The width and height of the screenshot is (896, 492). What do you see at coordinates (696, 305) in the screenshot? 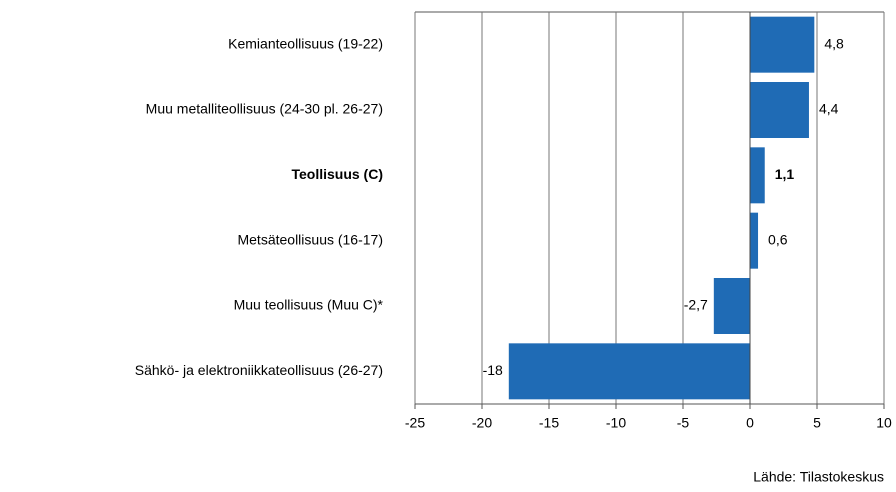
I see `value-label: -2,7` at bounding box center [696, 305].